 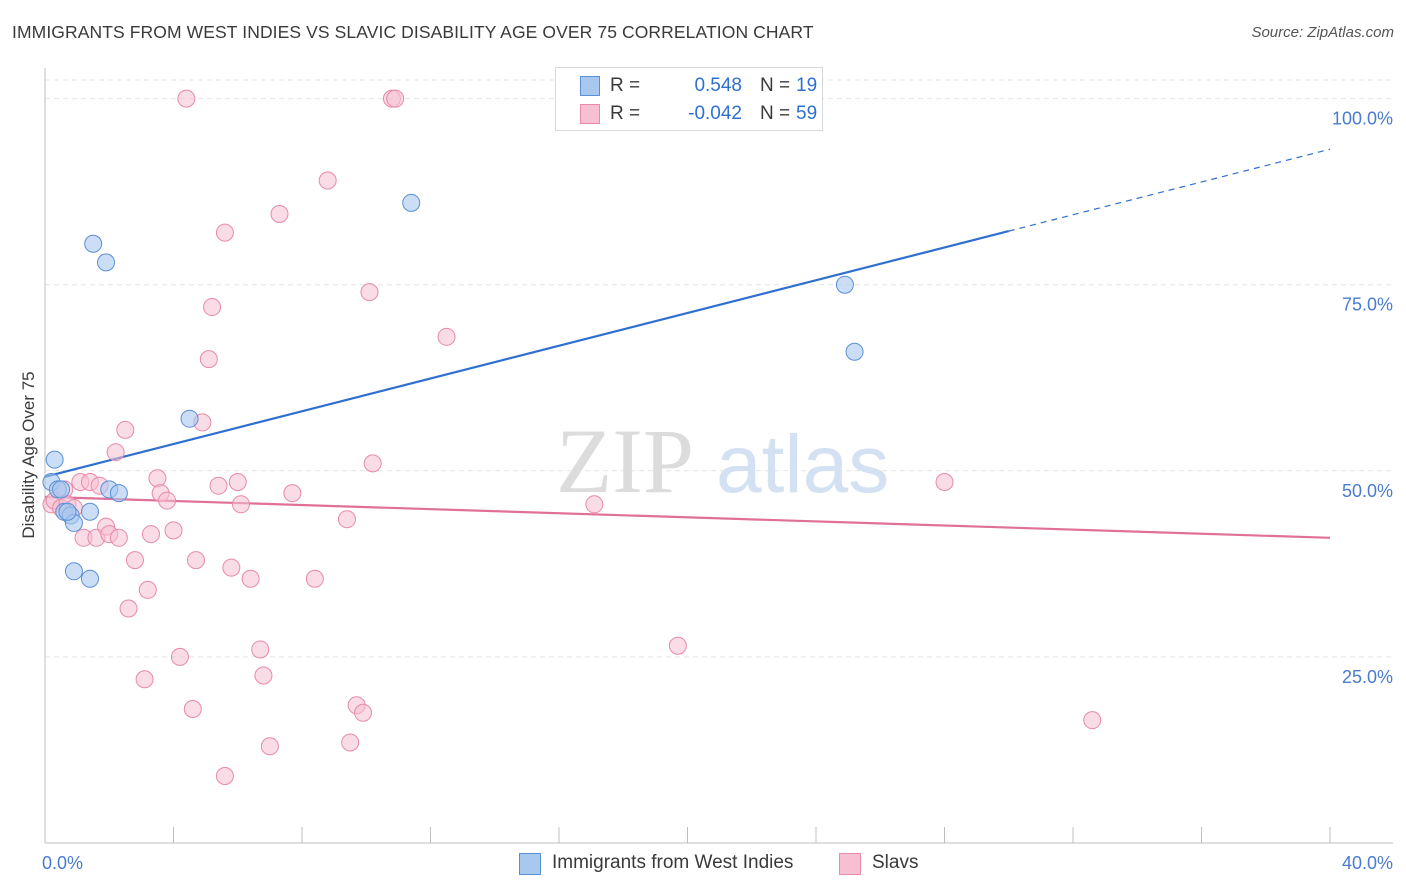 What do you see at coordinates (1367, 305) in the screenshot?
I see `y-tick-label: 75.0%` at bounding box center [1367, 305].